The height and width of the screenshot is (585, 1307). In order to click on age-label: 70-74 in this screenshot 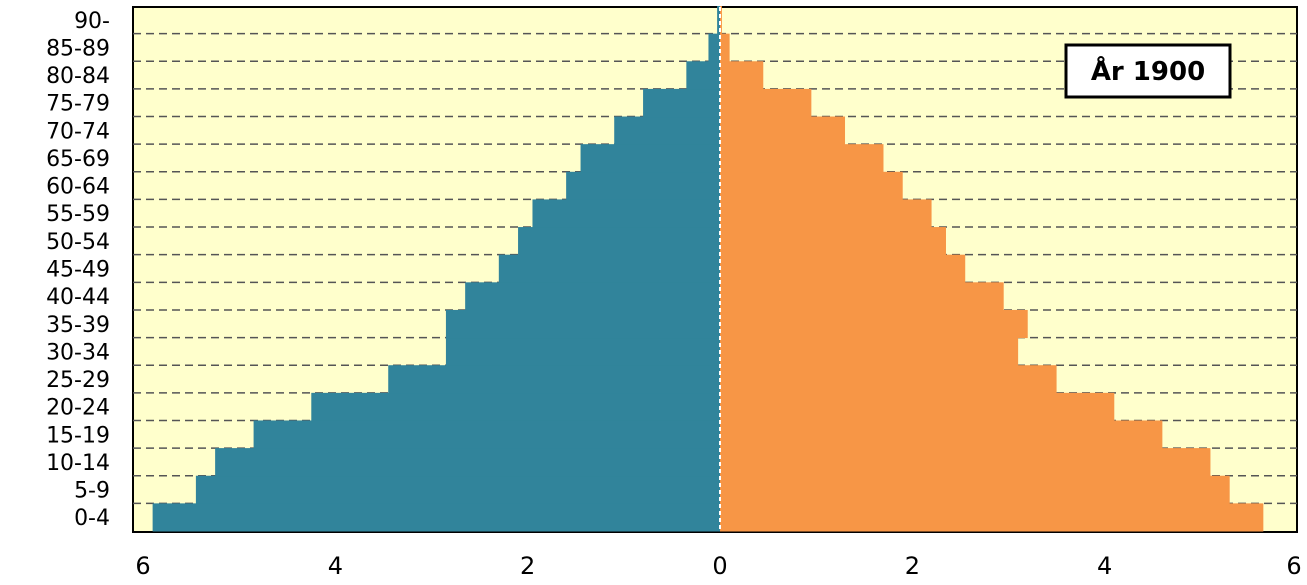, I will do `click(78, 131)`.